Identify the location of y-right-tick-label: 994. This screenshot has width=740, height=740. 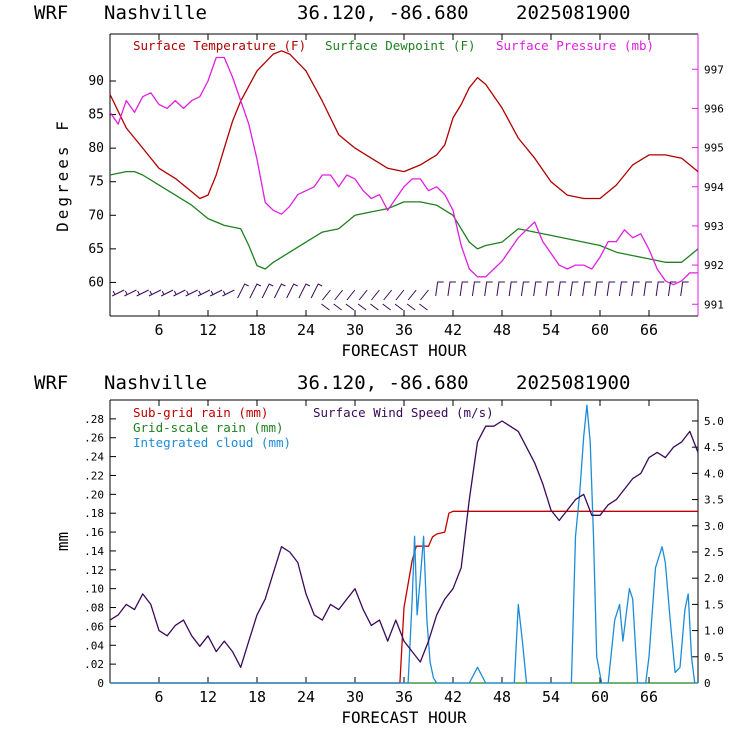
(714, 187).